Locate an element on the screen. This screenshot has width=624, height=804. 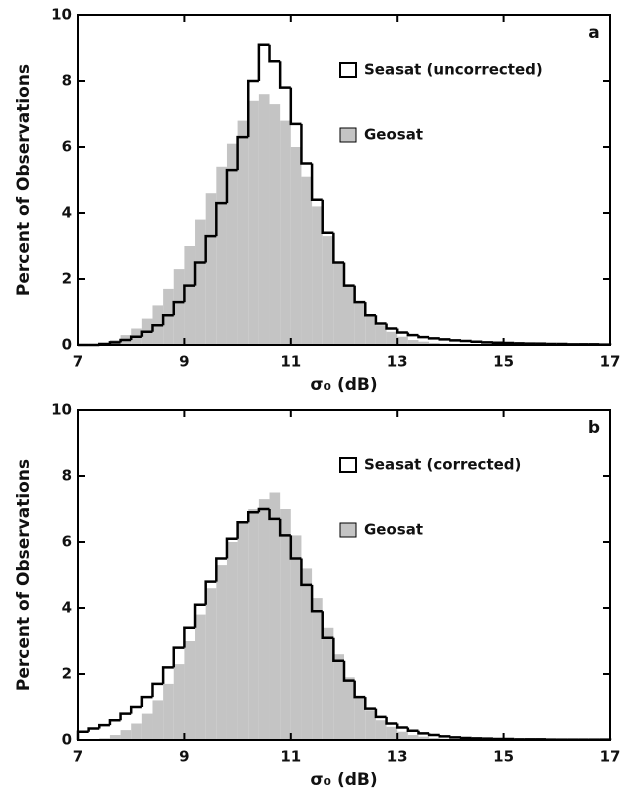
x-axis-label: σ₀ (dB) is located at coordinates (343, 780).